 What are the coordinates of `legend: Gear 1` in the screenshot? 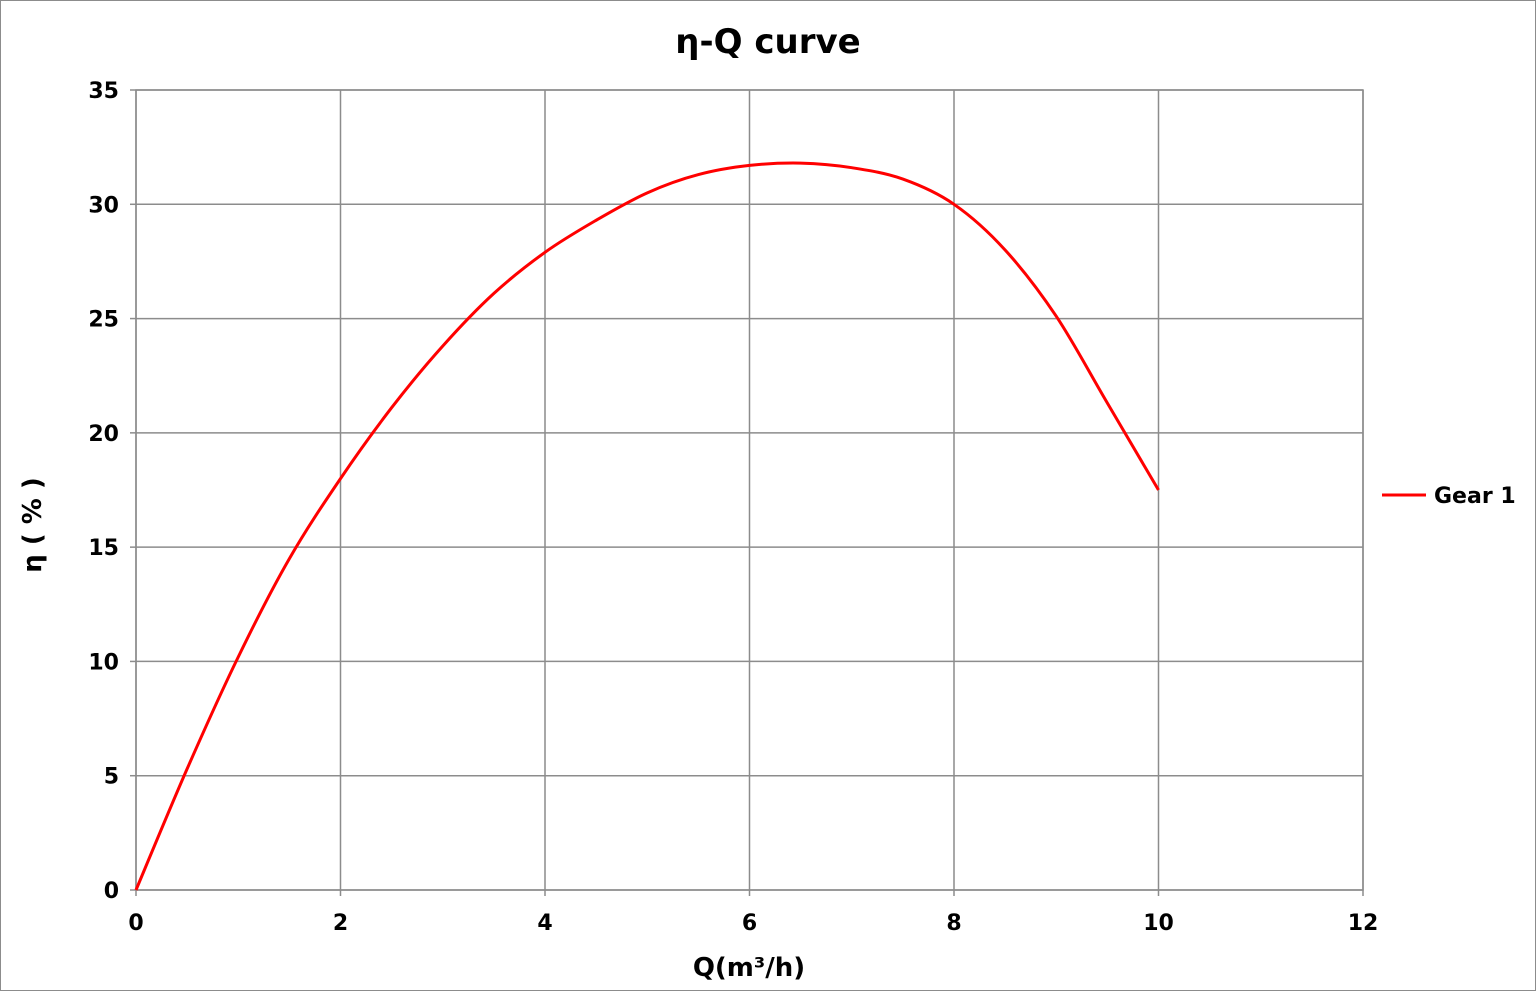 It's located at (1449, 496).